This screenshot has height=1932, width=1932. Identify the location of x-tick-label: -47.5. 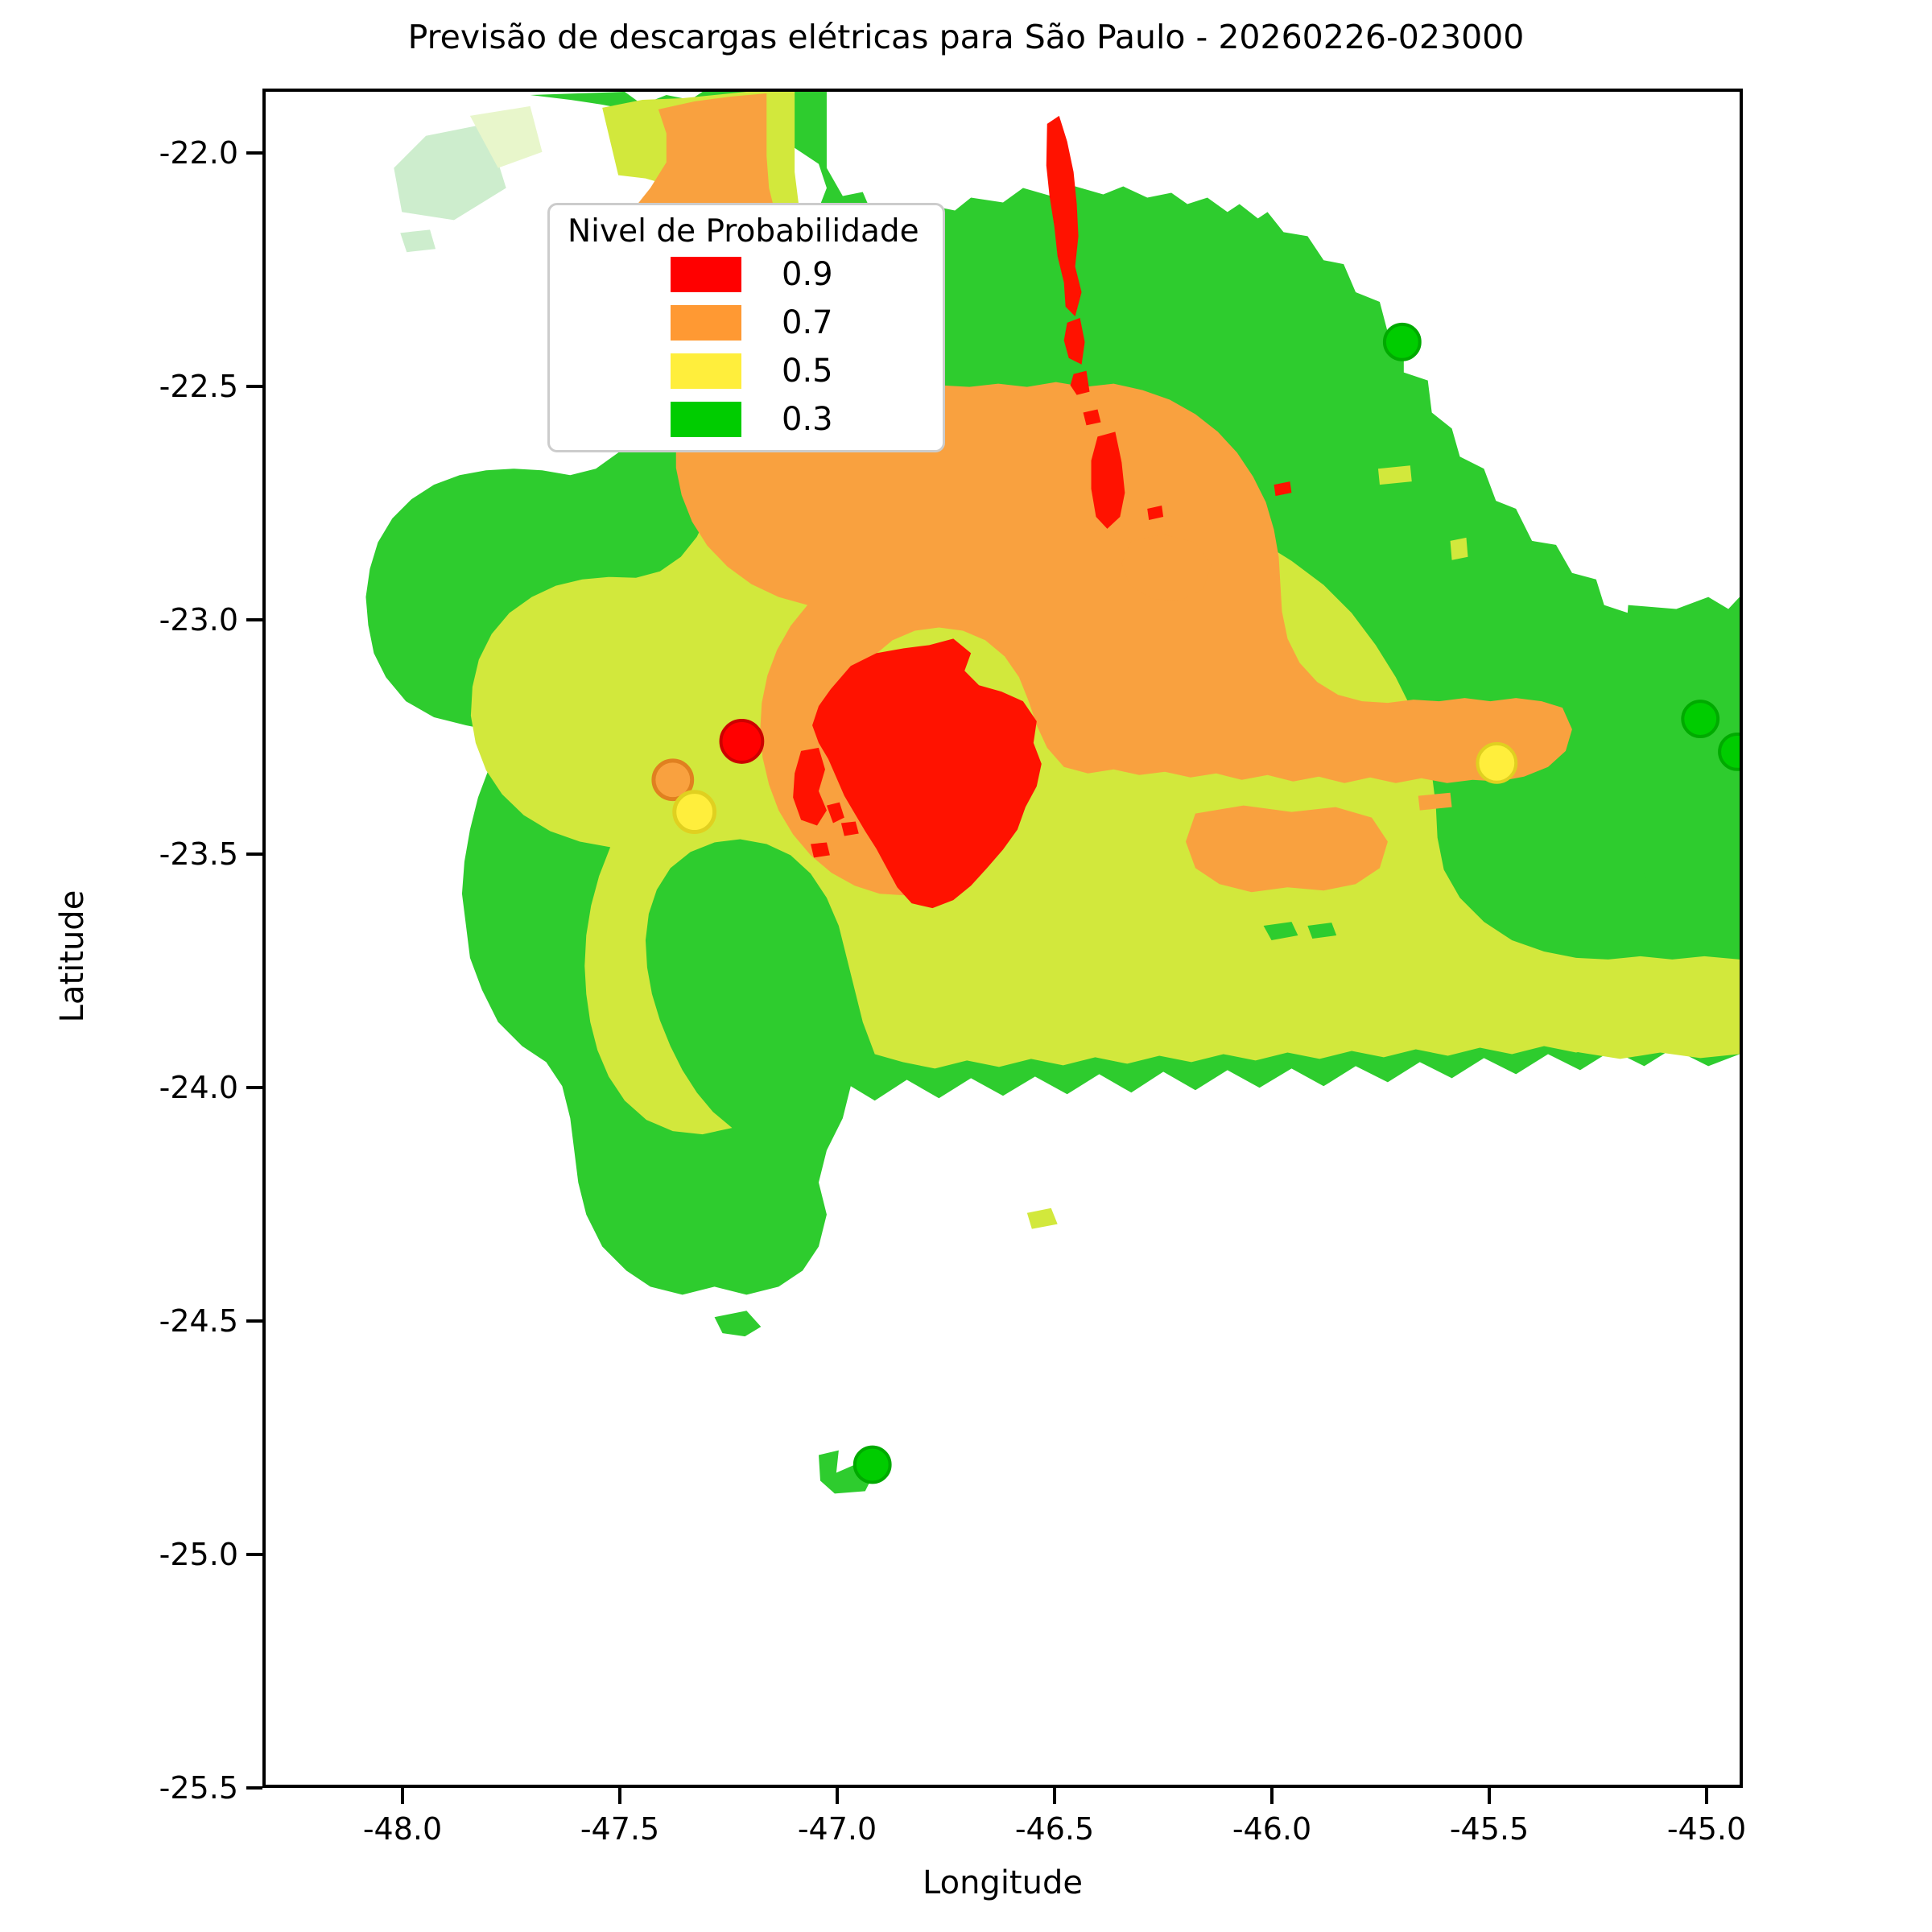
(620, 1829).